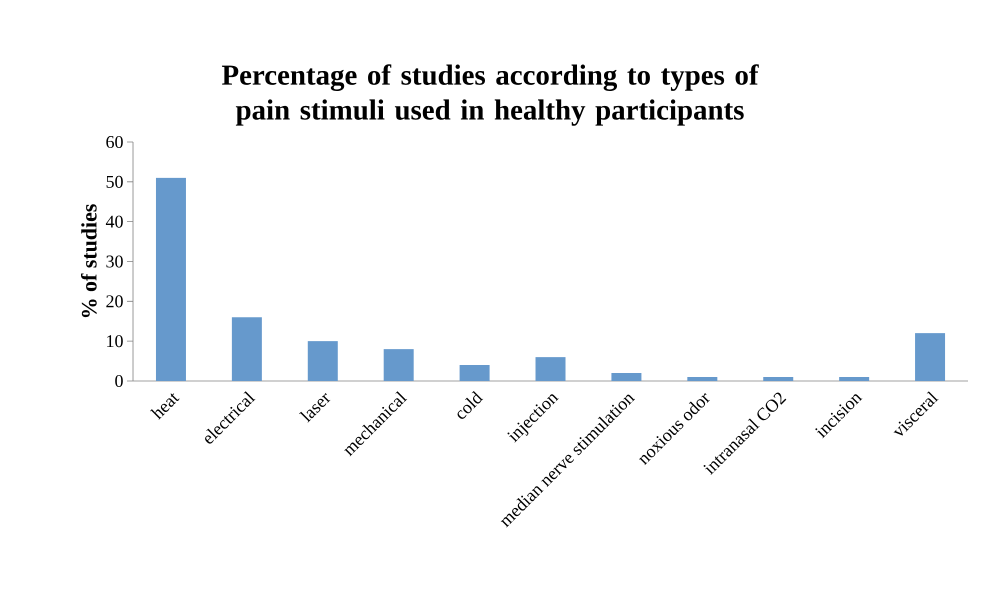 This screenshot has height=613, width=985. I want to click on y-tick-label: 20, so click(114, 301).